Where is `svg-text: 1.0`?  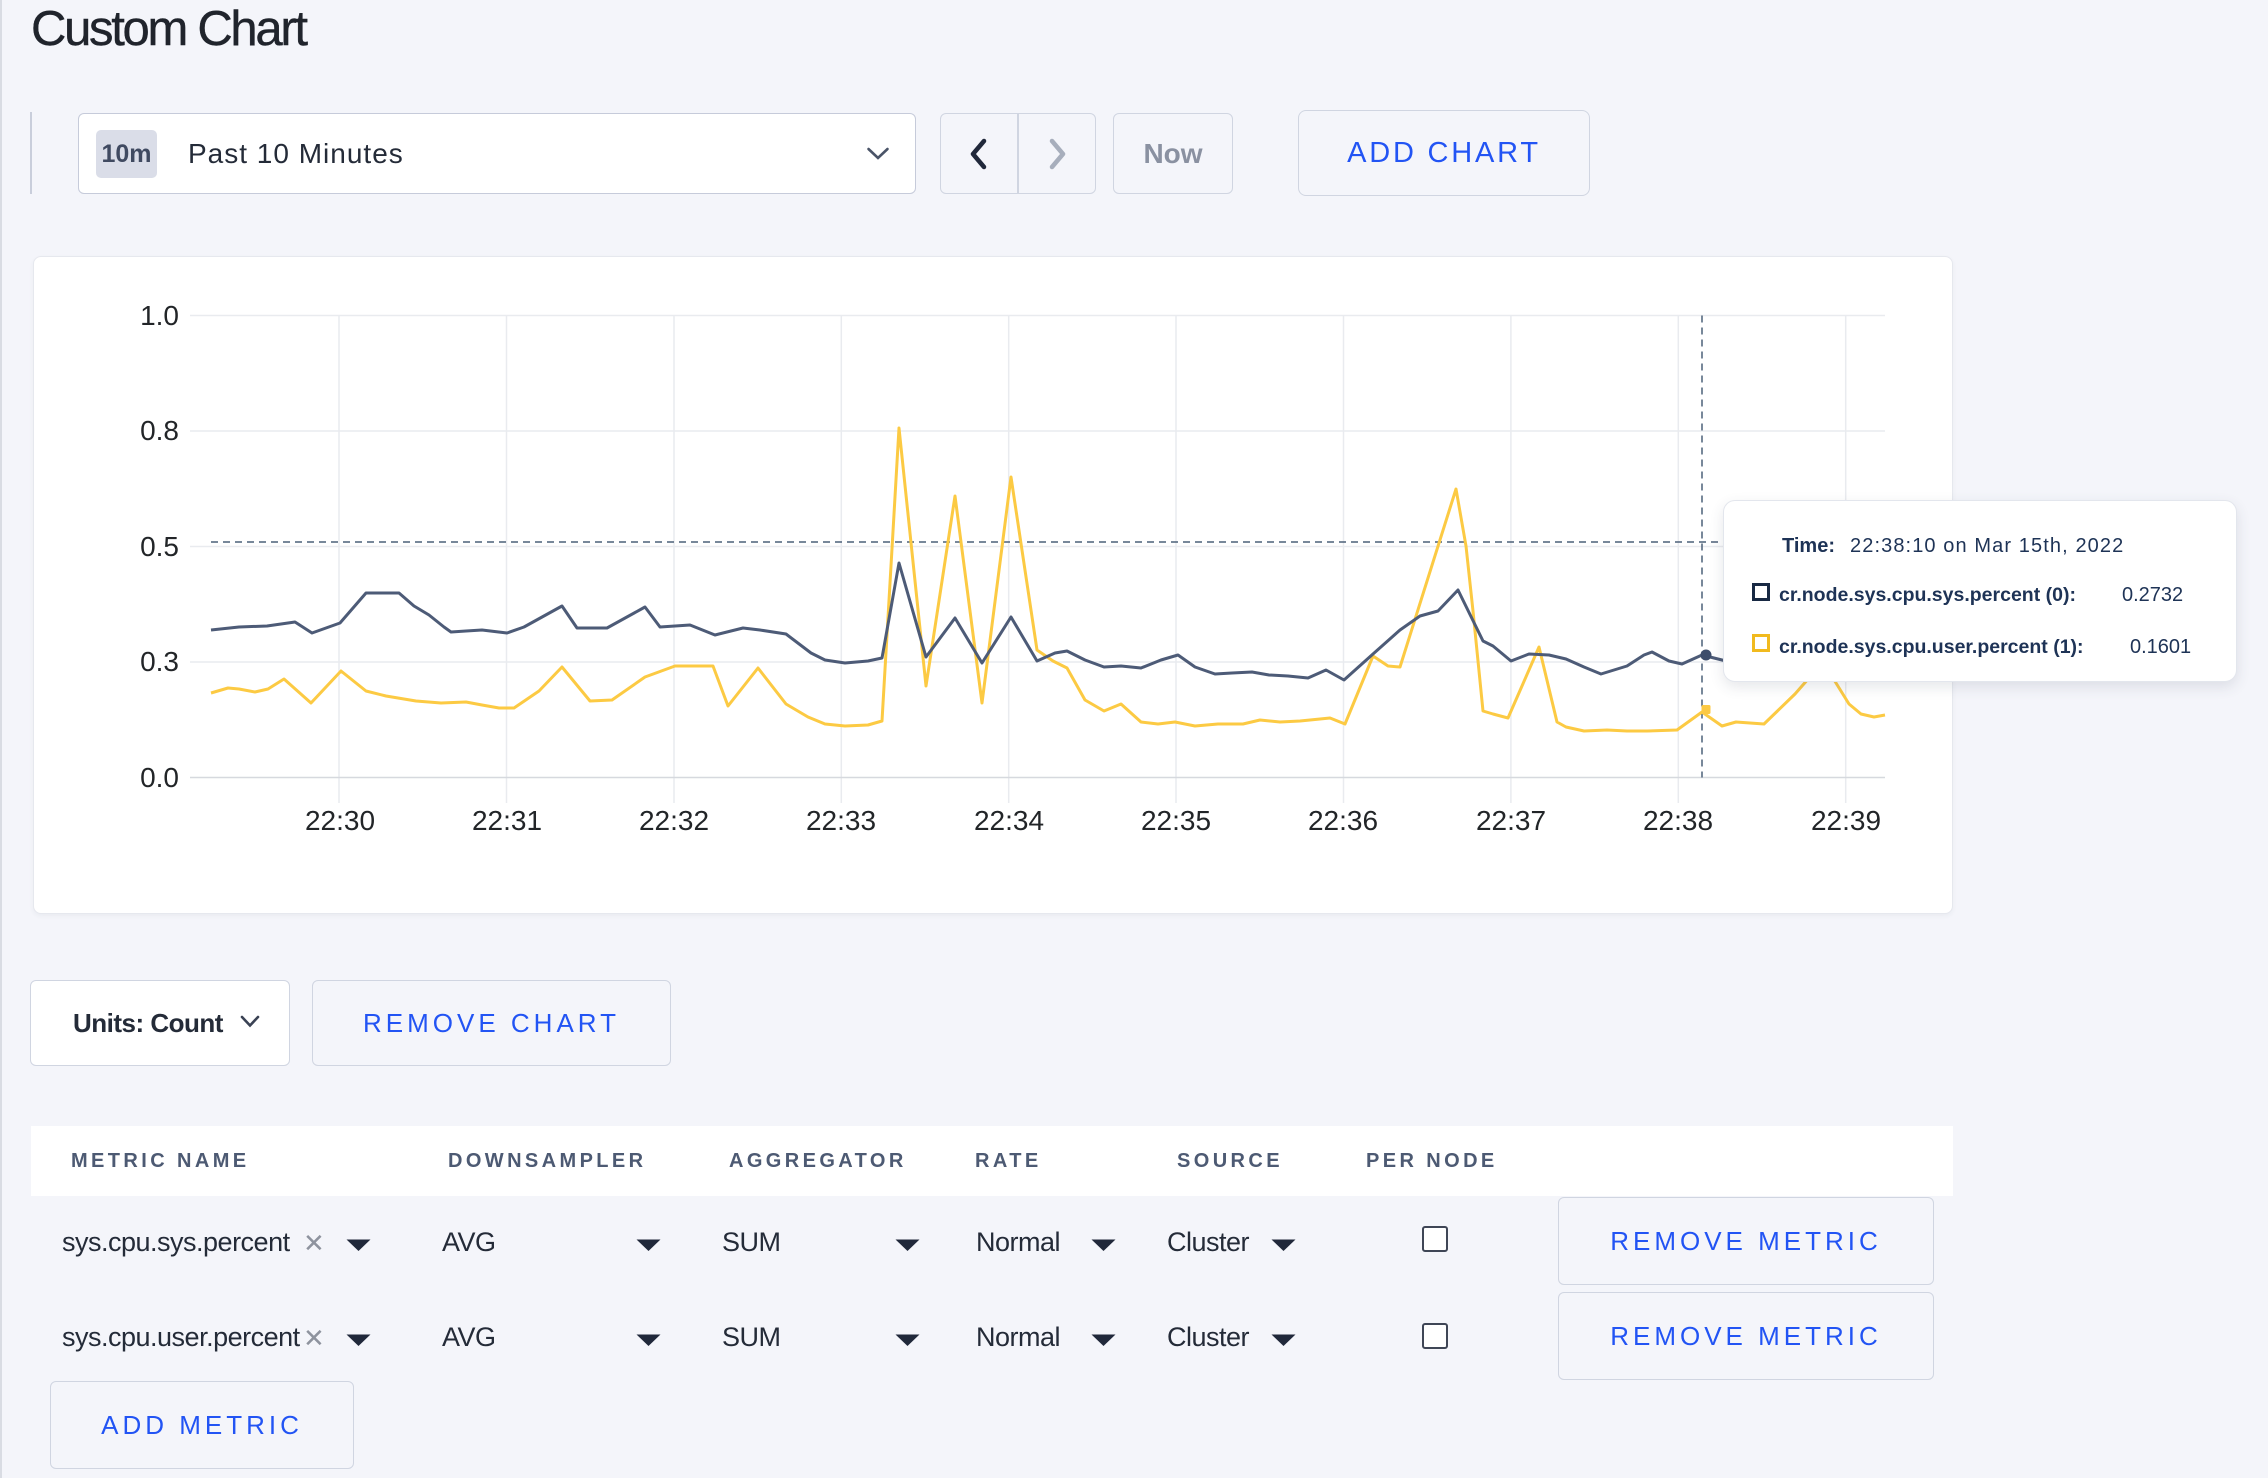 svg-text: 1.0 is located at coordinates (159, 315).